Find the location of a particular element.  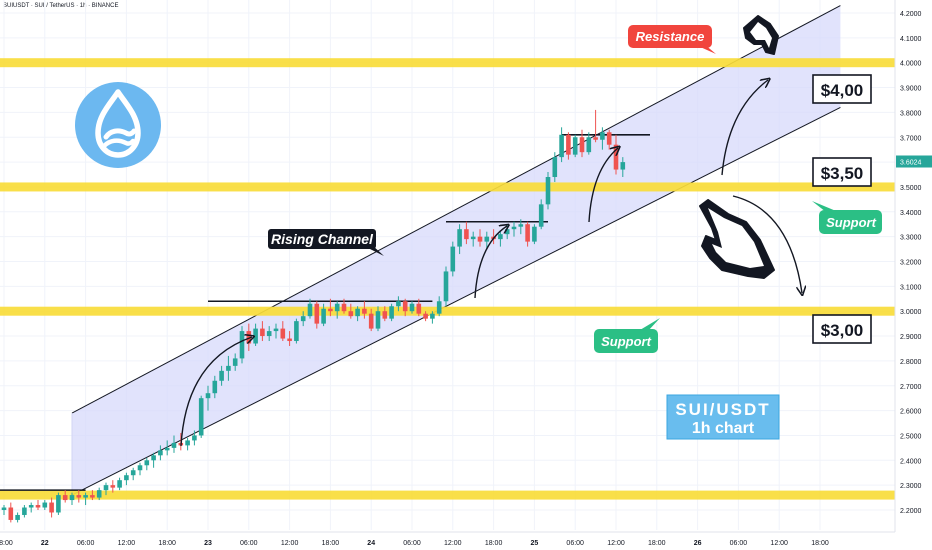

rising-channel-label-pointer is located at coordinates (375, 250).